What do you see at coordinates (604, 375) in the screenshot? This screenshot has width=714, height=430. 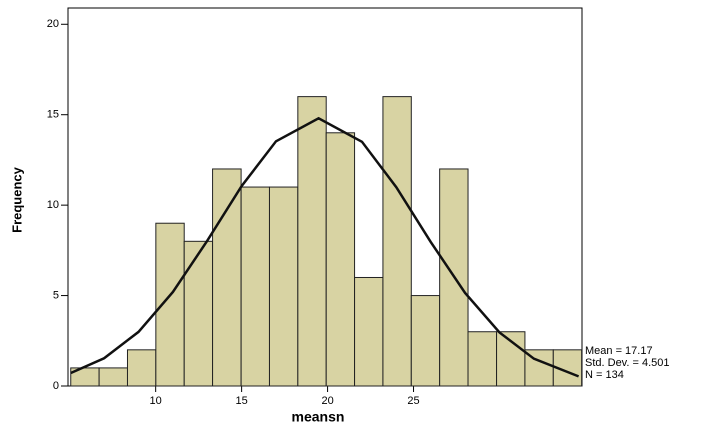 I see `stats-label: N = 134` at bounding box center [604, 375].